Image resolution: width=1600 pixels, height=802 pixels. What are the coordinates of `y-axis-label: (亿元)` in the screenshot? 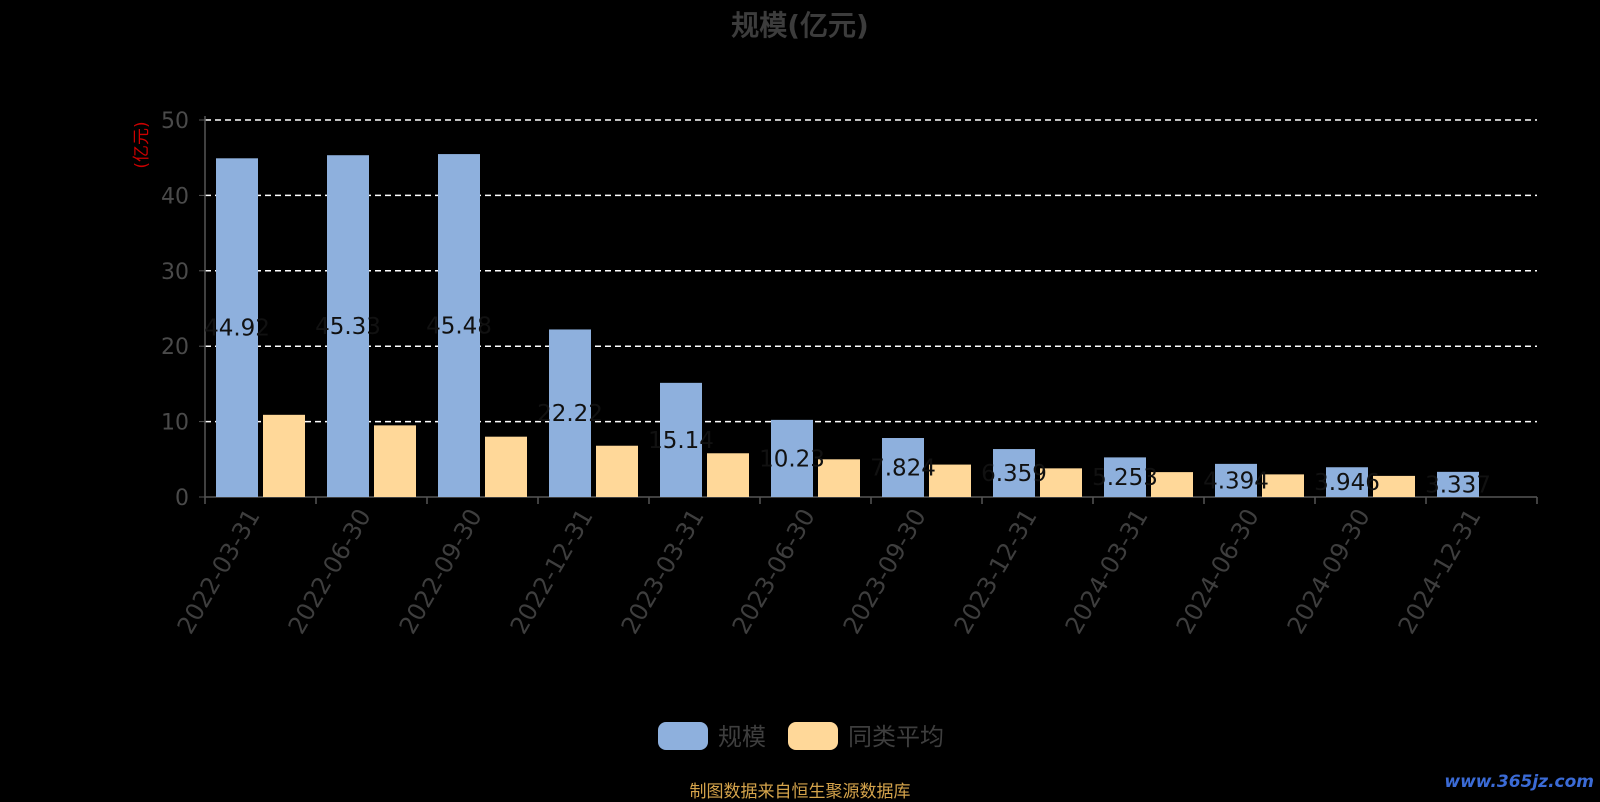 It's located at (142, 144).